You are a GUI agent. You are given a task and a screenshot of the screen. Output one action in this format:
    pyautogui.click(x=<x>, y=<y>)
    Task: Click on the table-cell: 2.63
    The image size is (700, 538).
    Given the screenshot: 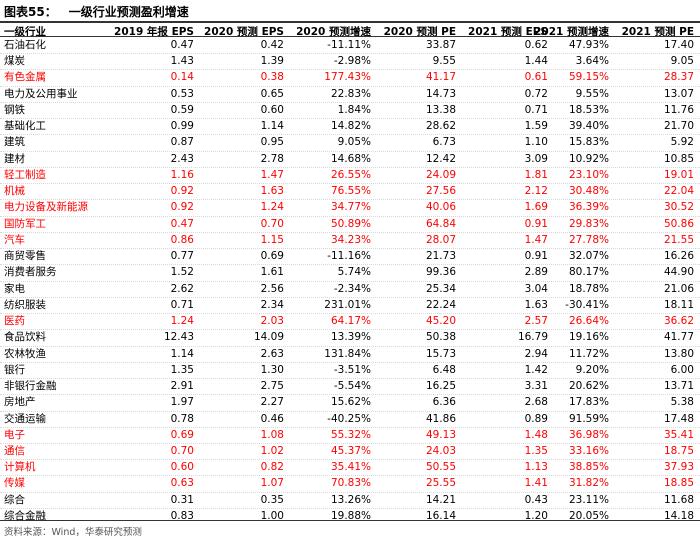 What is the action you would take?
    pyautogui.click(x=272, y=353)
    